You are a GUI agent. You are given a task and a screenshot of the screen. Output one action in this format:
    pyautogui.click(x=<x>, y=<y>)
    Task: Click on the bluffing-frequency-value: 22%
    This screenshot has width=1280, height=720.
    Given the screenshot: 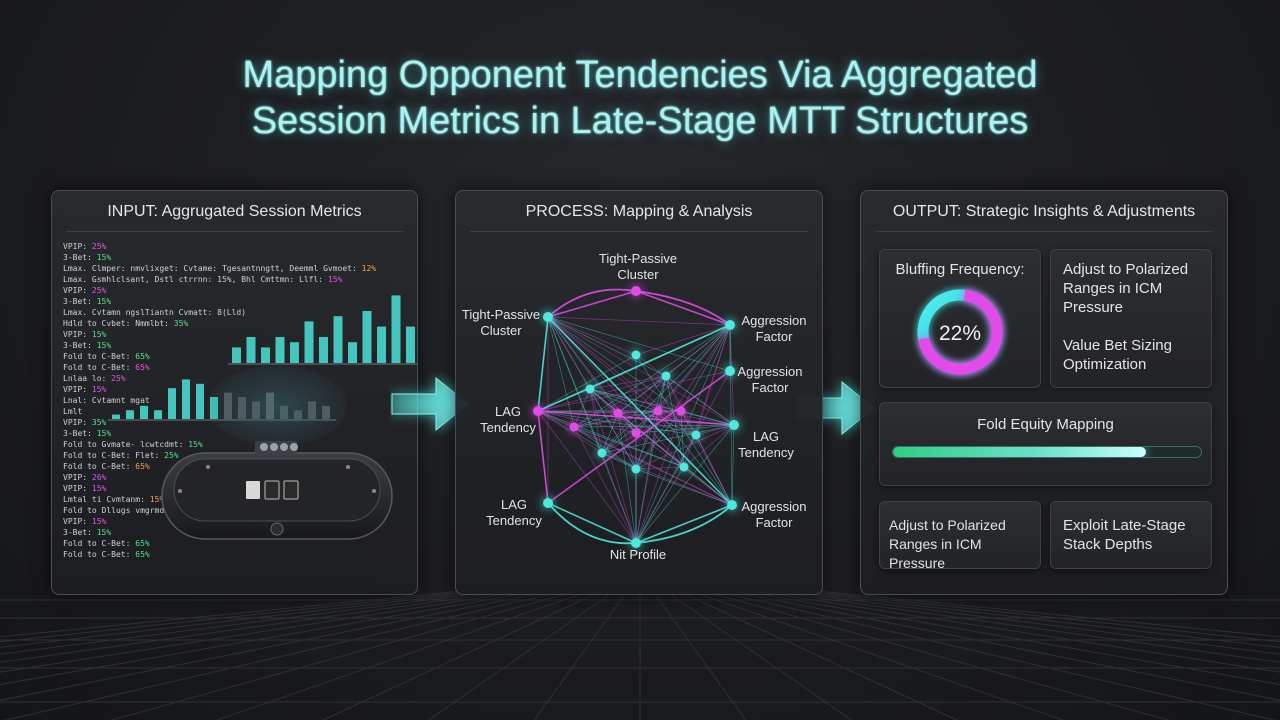 What is the action you would take?
    pyautogui.click(x=960, y=333)
    